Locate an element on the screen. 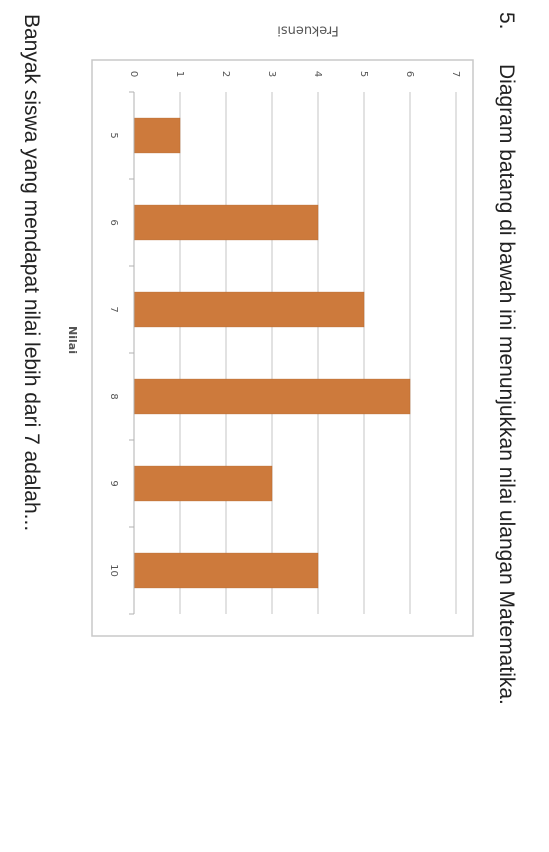 Image resolution: width=549 pixels, height=852 pixels. category-tick-labels: 5 6 7 8 9 10 is located at coordinates (121, 353).